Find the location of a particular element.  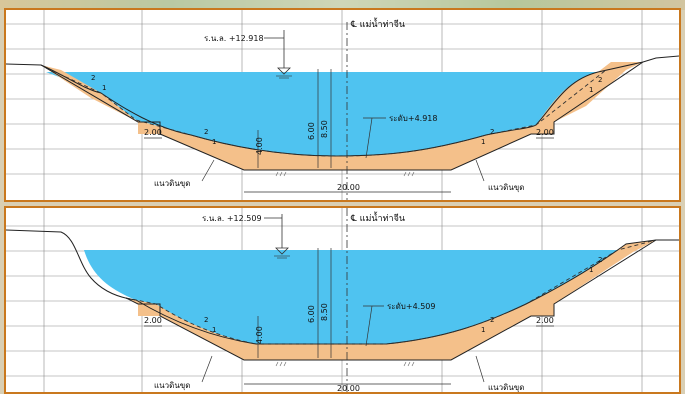

water-level-label: ร.น.ล. +12.918 is located at coordinates (234, 38).